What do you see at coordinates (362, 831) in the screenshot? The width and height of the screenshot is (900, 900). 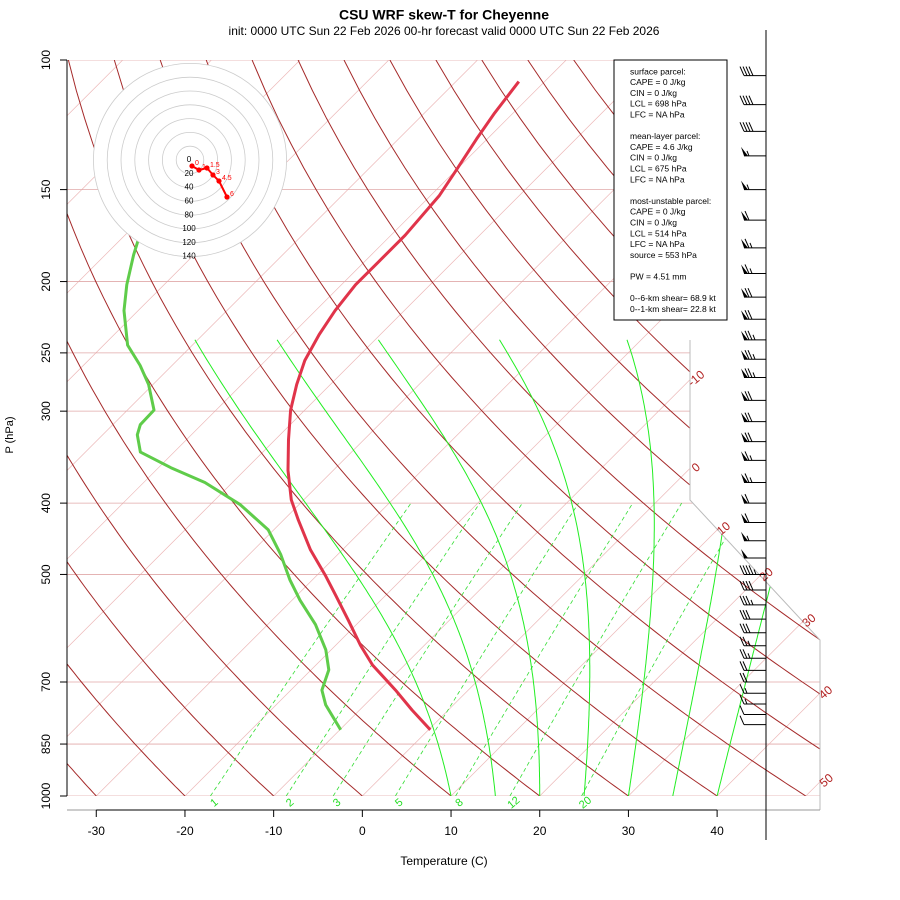 I see `x-tick-label: 0` at bounding box center [362, 831].